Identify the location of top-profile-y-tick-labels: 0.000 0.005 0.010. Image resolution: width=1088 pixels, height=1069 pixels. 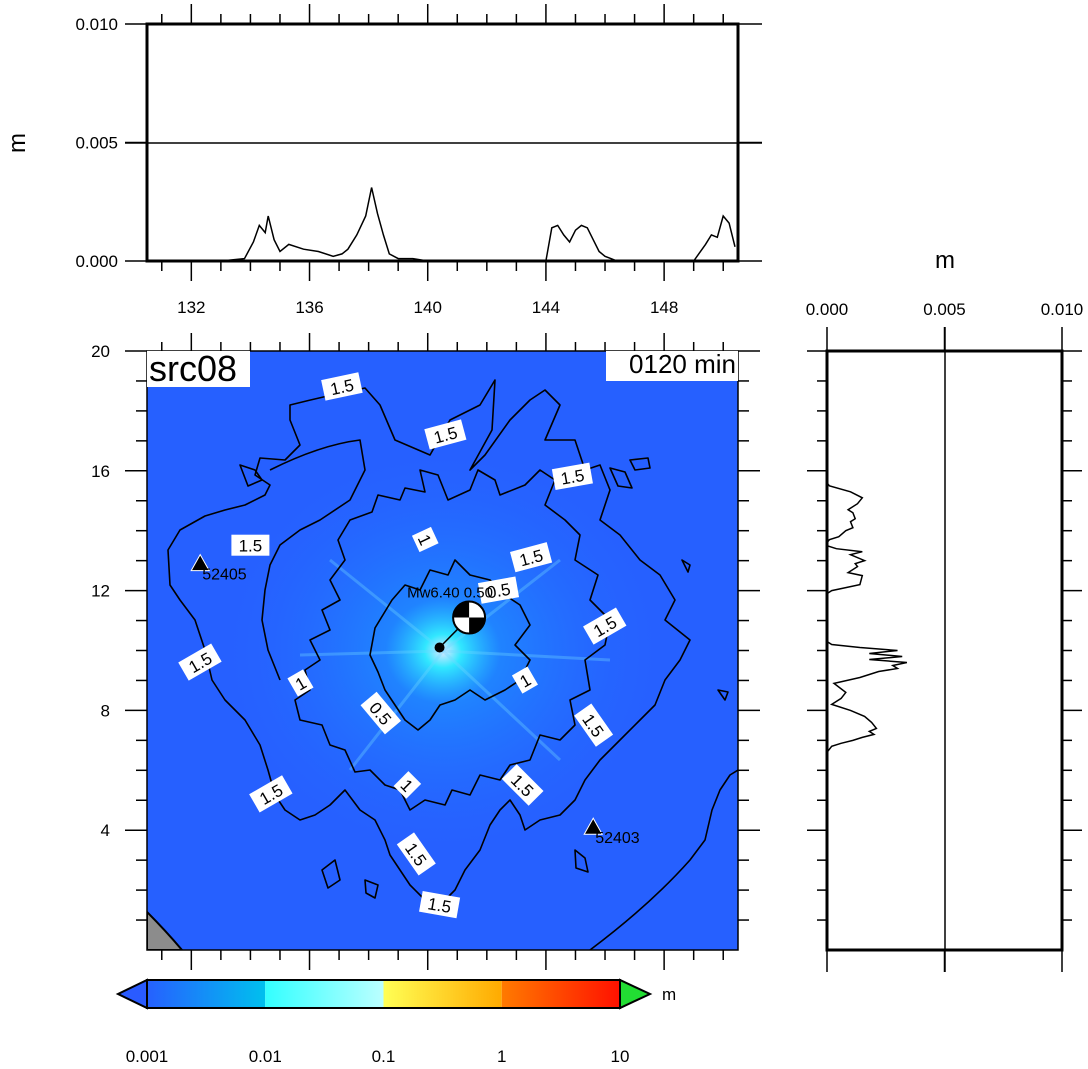
(96, 143).